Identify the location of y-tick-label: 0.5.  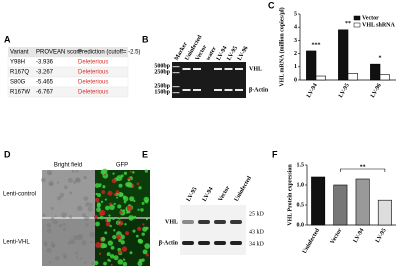
(301, 205).